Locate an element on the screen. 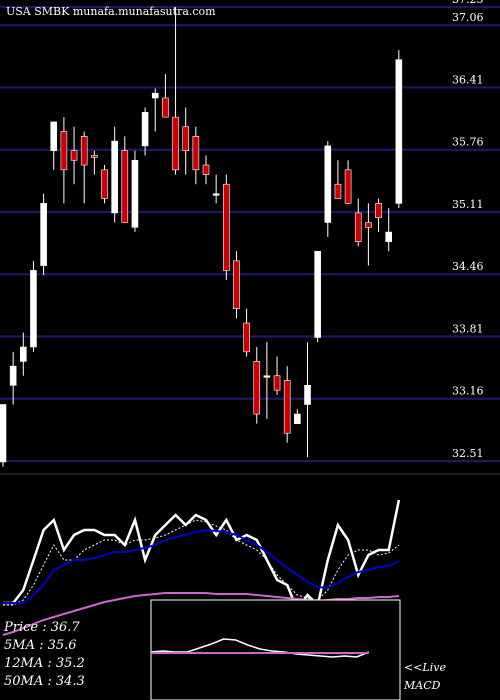  indicator-line-price is located at coordinates (202, 556).